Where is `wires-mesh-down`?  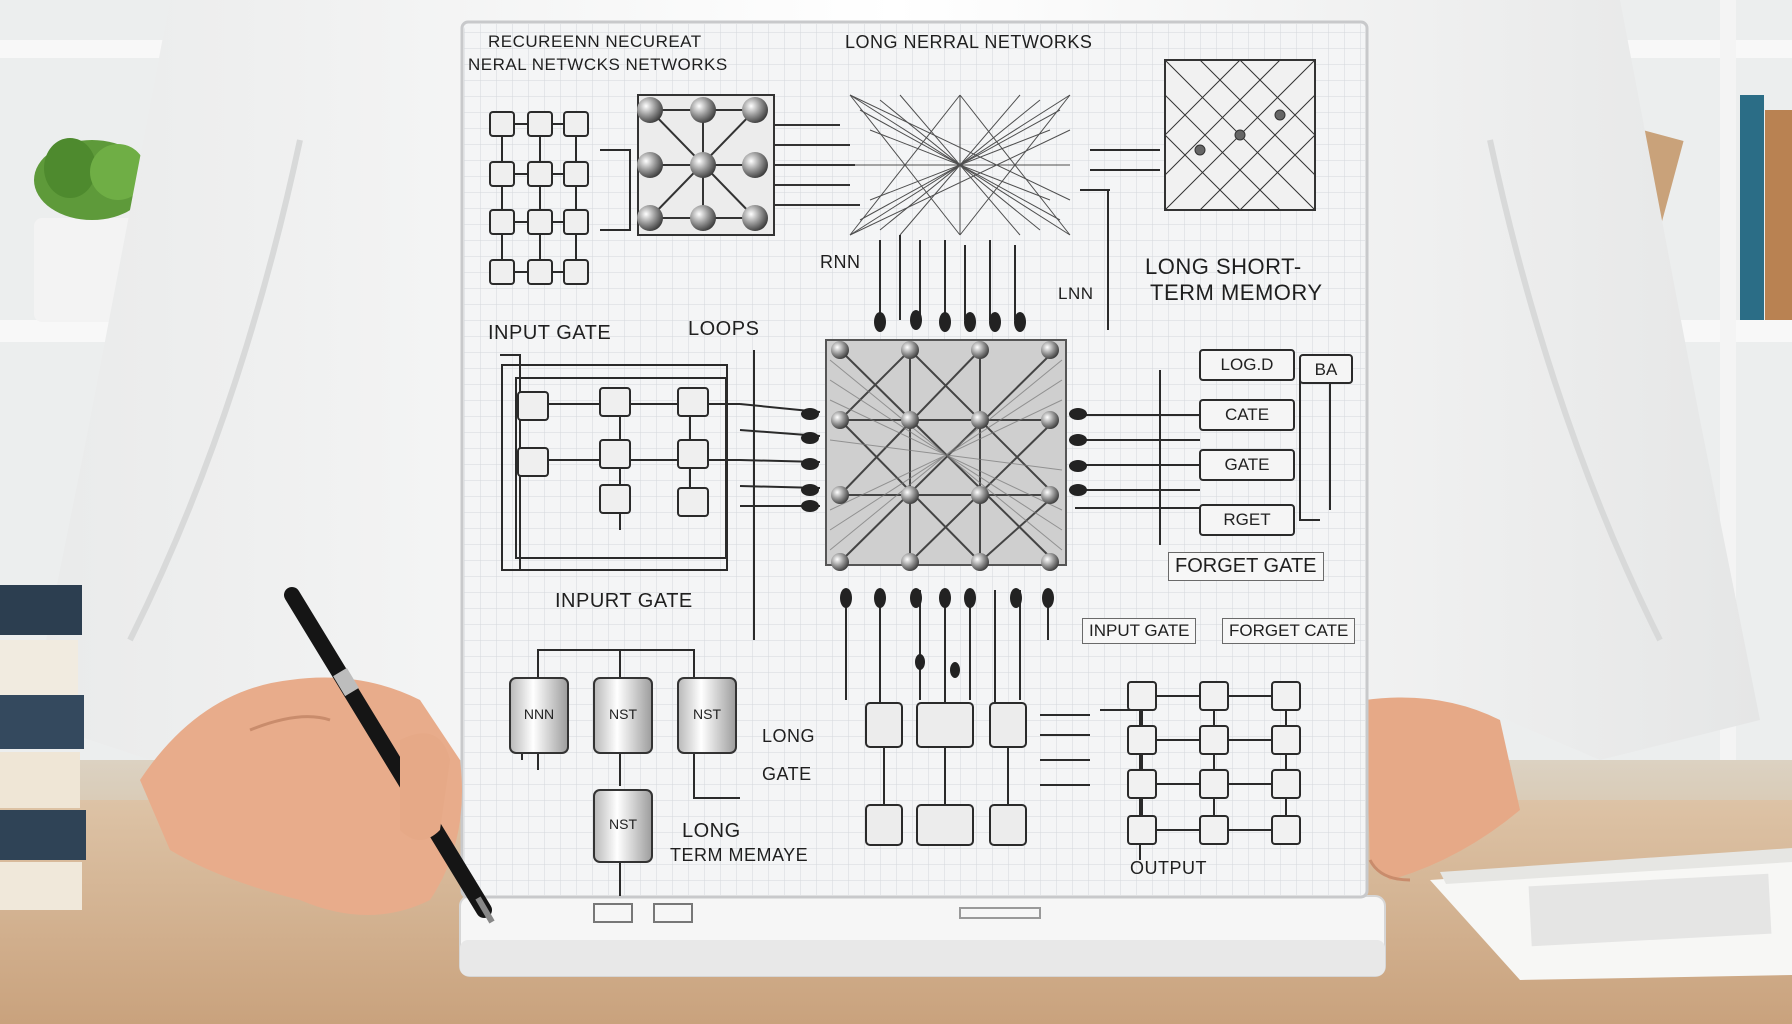 wires-mesh-down is located at coordinates (947, 655).